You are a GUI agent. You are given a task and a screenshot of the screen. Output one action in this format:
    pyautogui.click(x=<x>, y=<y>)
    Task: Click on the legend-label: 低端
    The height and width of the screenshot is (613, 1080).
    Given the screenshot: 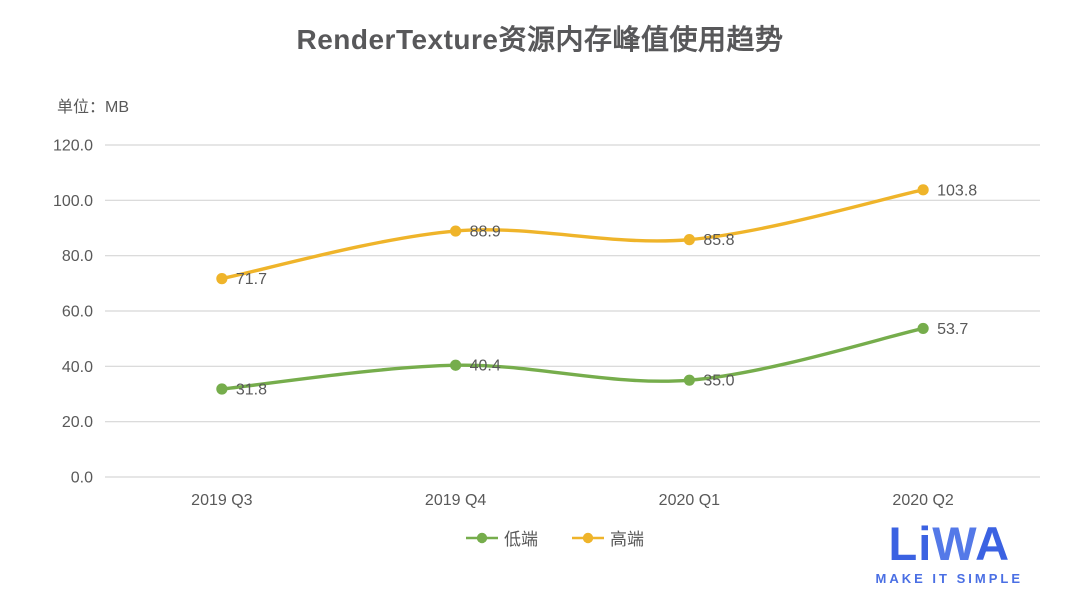 What is the action you would take?
    pyautogui.click(x=521, y=539)
    